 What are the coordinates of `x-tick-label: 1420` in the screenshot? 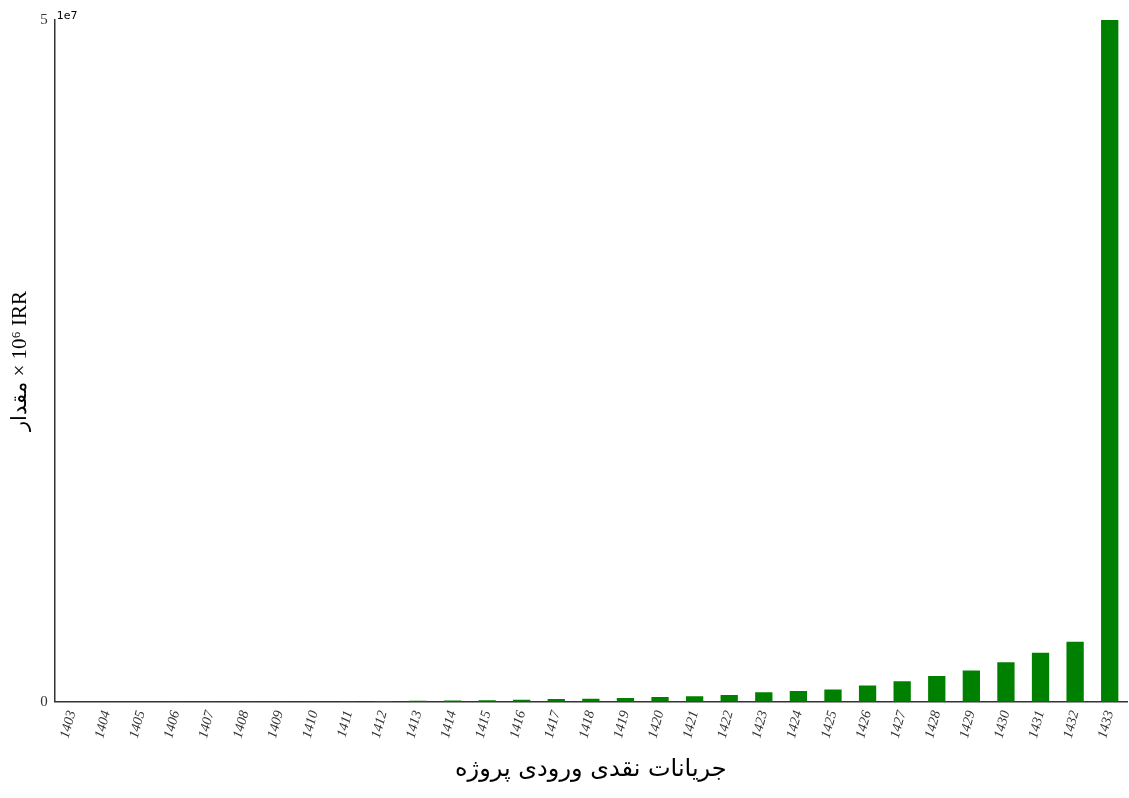 It's located at (655, 724).